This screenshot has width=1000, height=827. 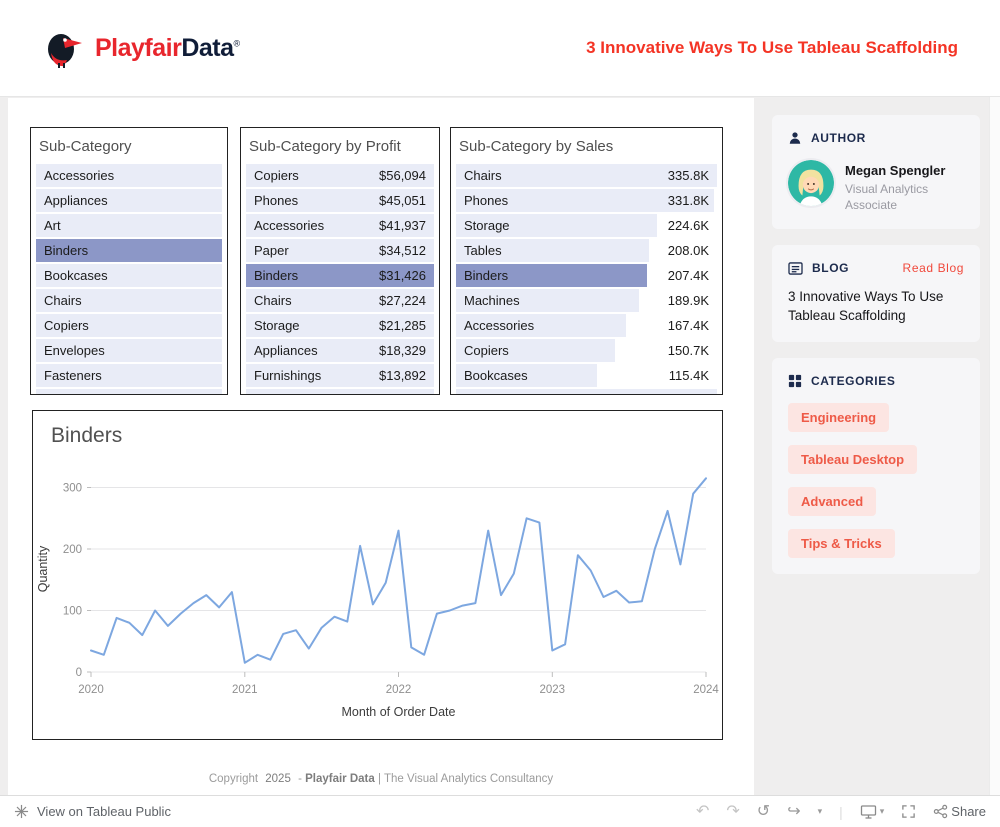 What do you see at coordinates (72, 489) in the screenshot?
I see `svg-text: 300` at bounding box center [72, 489].